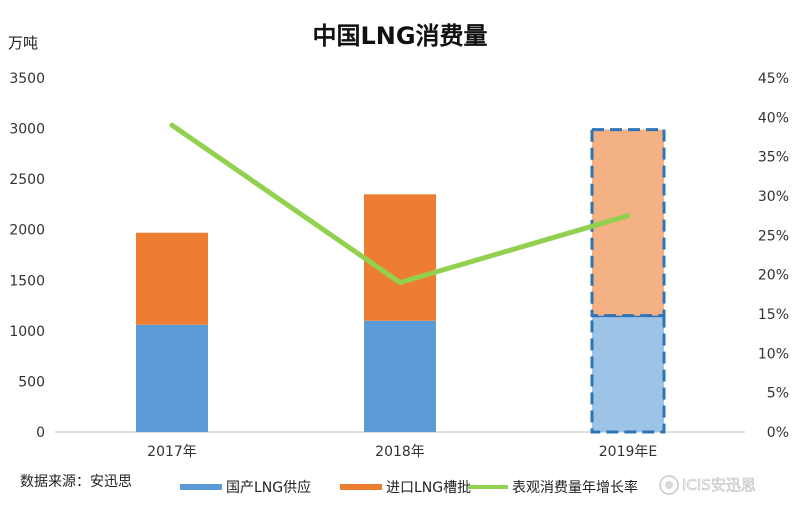 This screenshot has height=515, width=799. I want to click on y-left-tick-label: 2500, so click(27, 180).